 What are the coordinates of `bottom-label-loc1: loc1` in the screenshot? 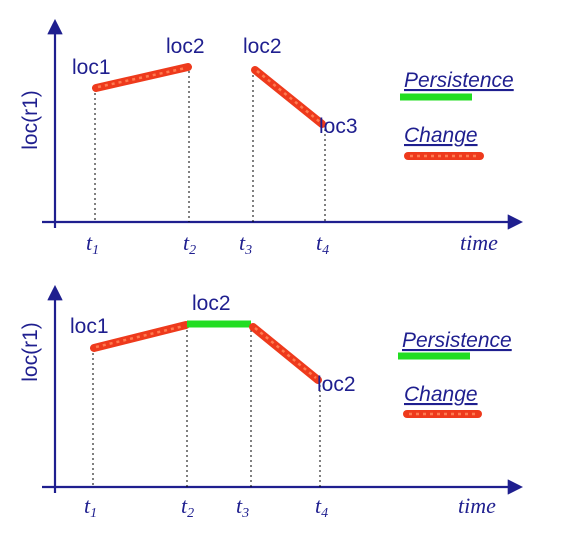 It's located at (89, 326).